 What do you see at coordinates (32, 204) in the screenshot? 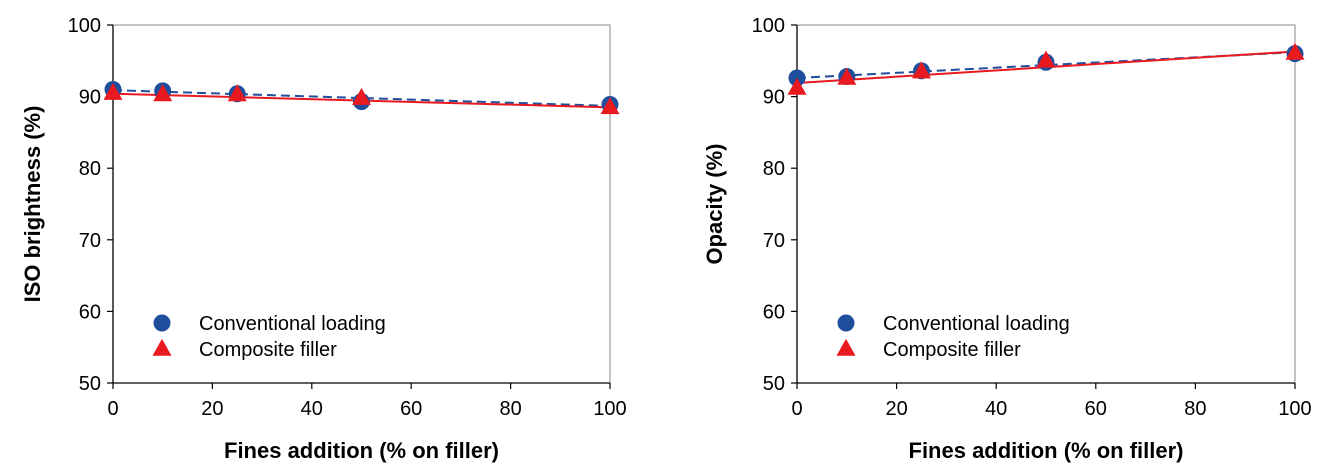
I see `y-axis-title: ISO brightness (%)` at bounding box center [32, 204].